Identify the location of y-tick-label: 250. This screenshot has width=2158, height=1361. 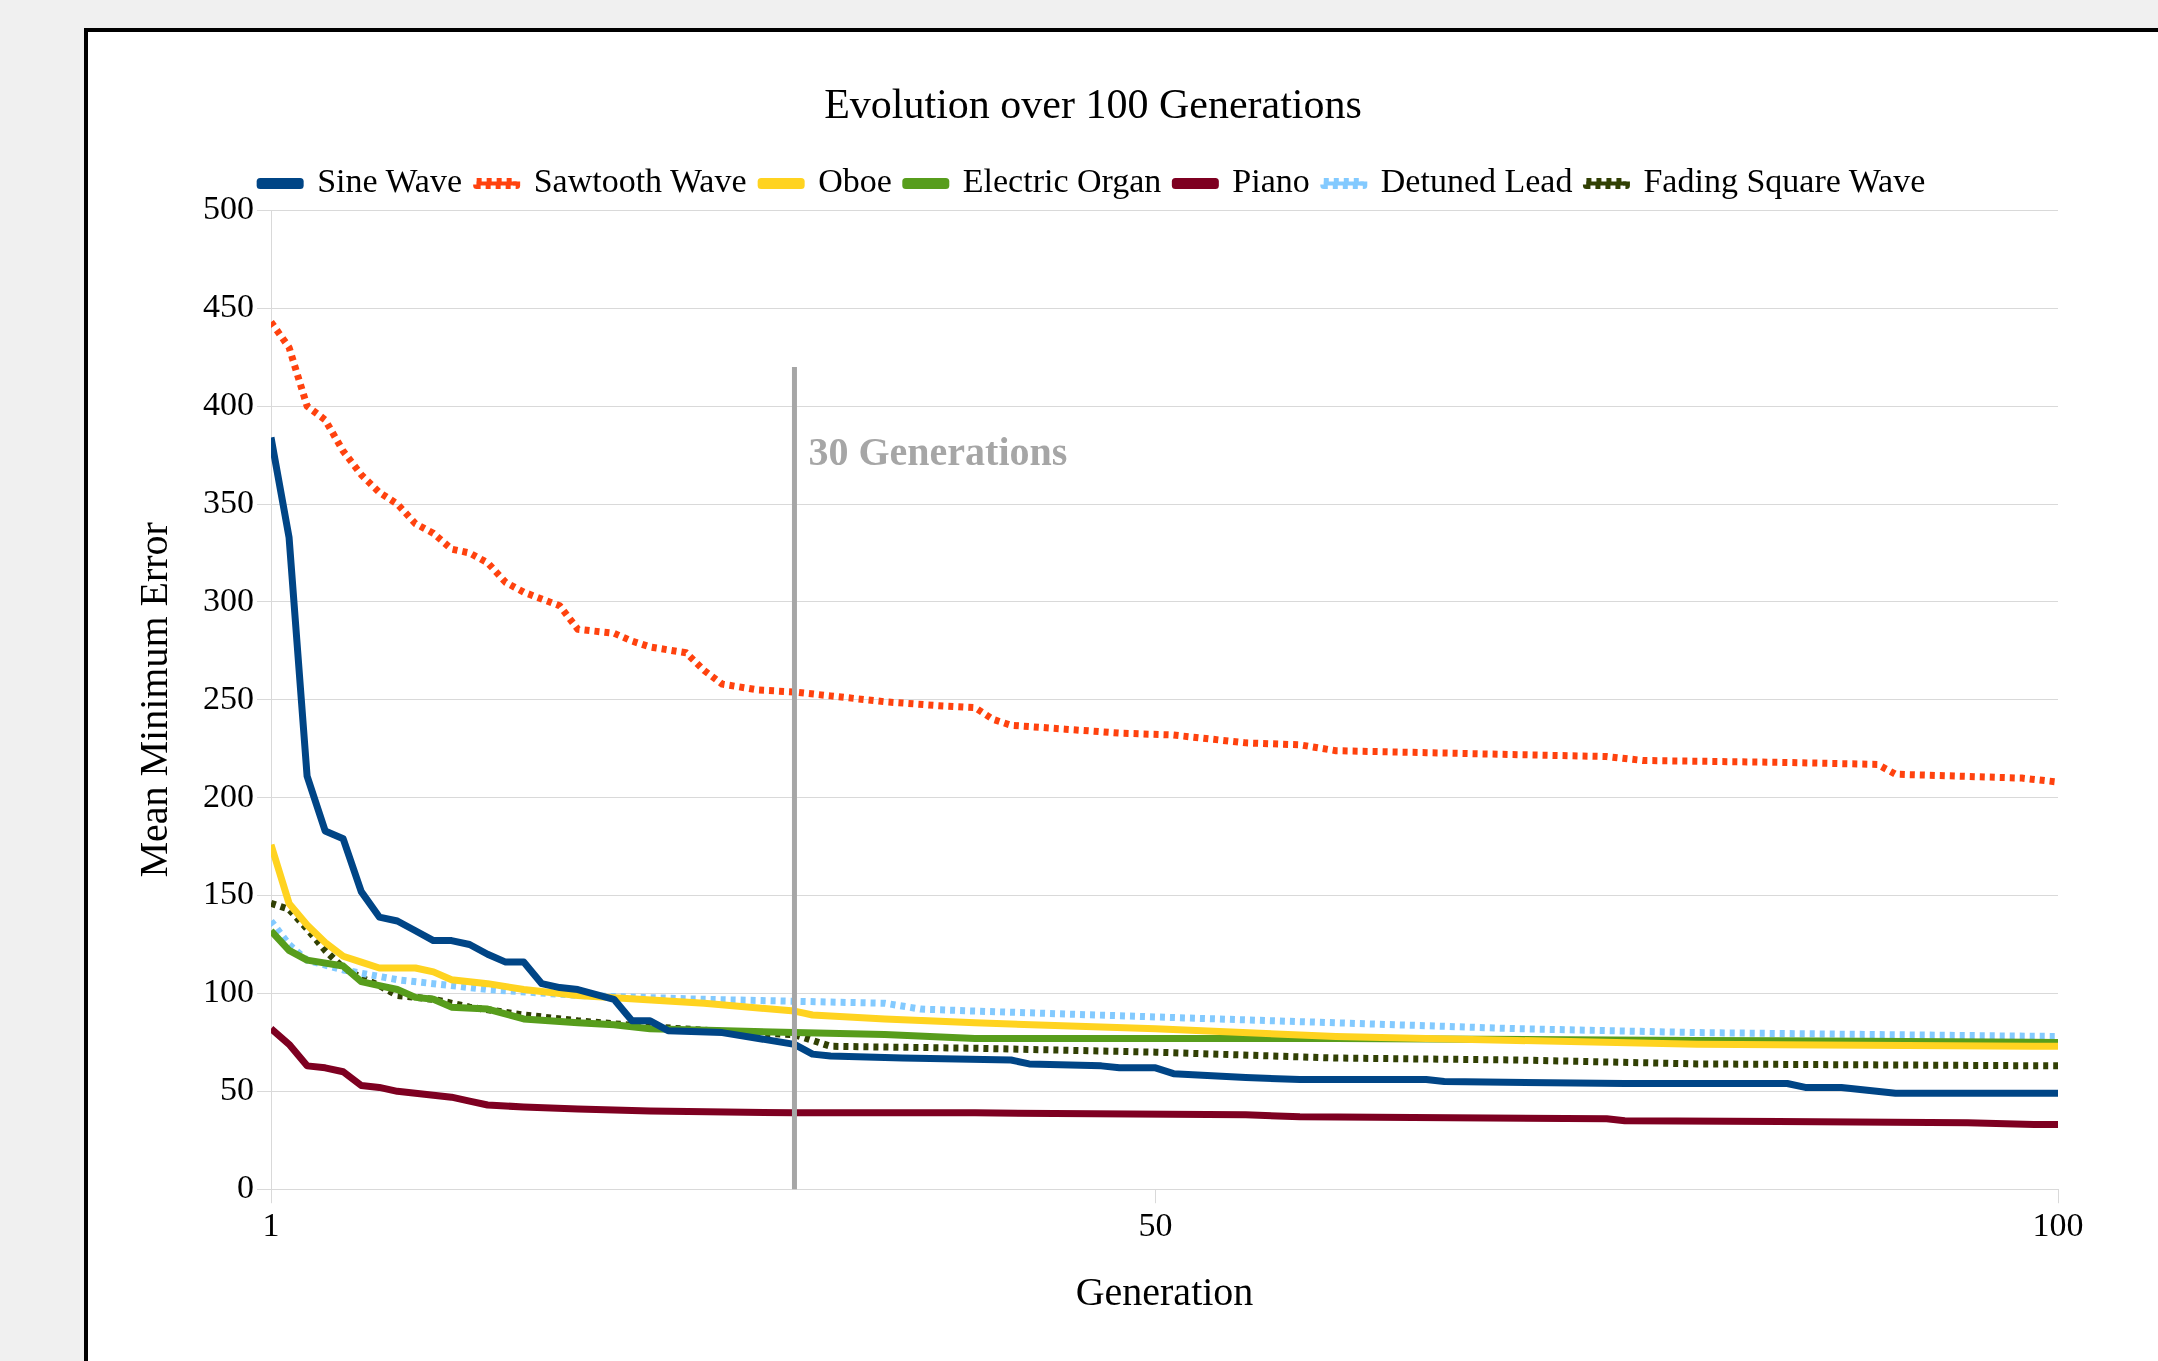
(228, 697).